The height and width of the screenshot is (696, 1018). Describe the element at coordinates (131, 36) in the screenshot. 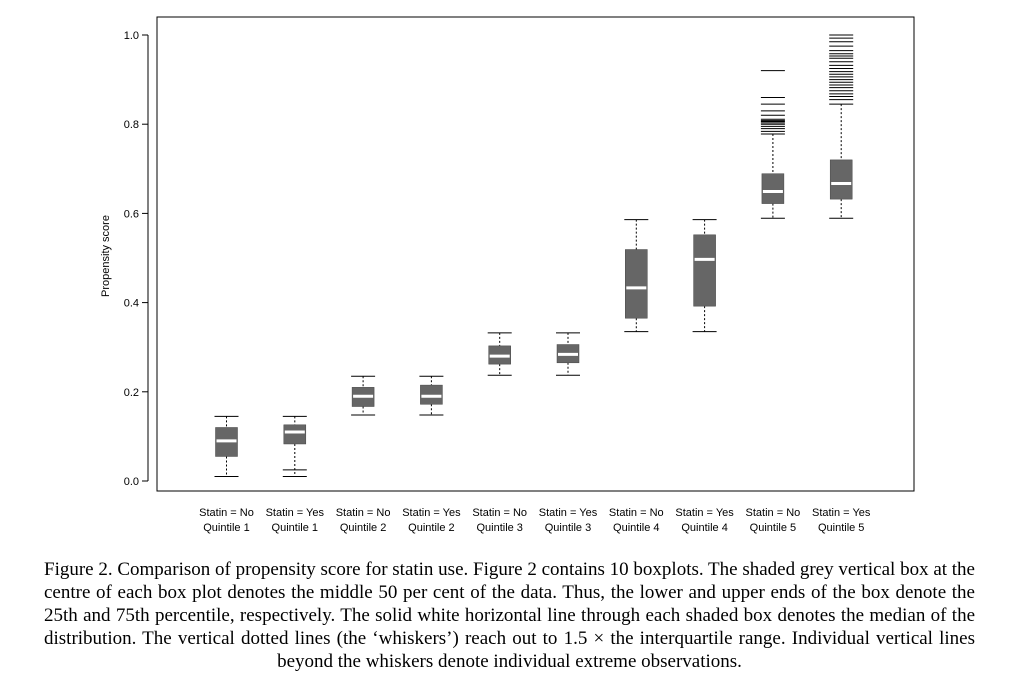

I see `y-tick-label: 1.0` at that location.